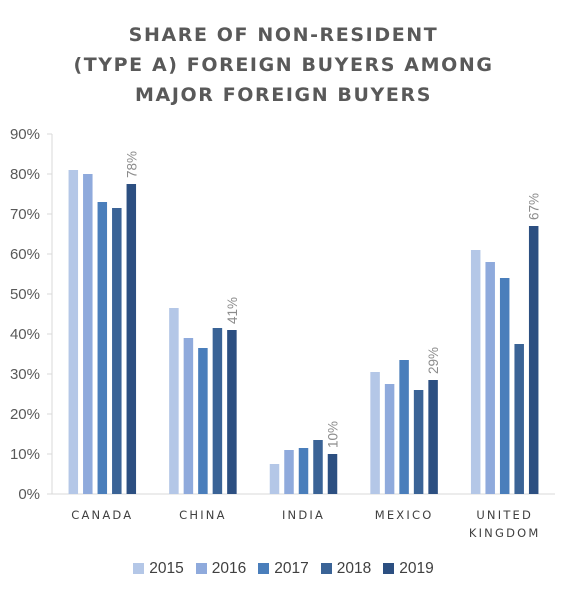  Describe the element at coordinates (203, 515) in the screenshot. I see `x-category-label: CHINA` at that location.